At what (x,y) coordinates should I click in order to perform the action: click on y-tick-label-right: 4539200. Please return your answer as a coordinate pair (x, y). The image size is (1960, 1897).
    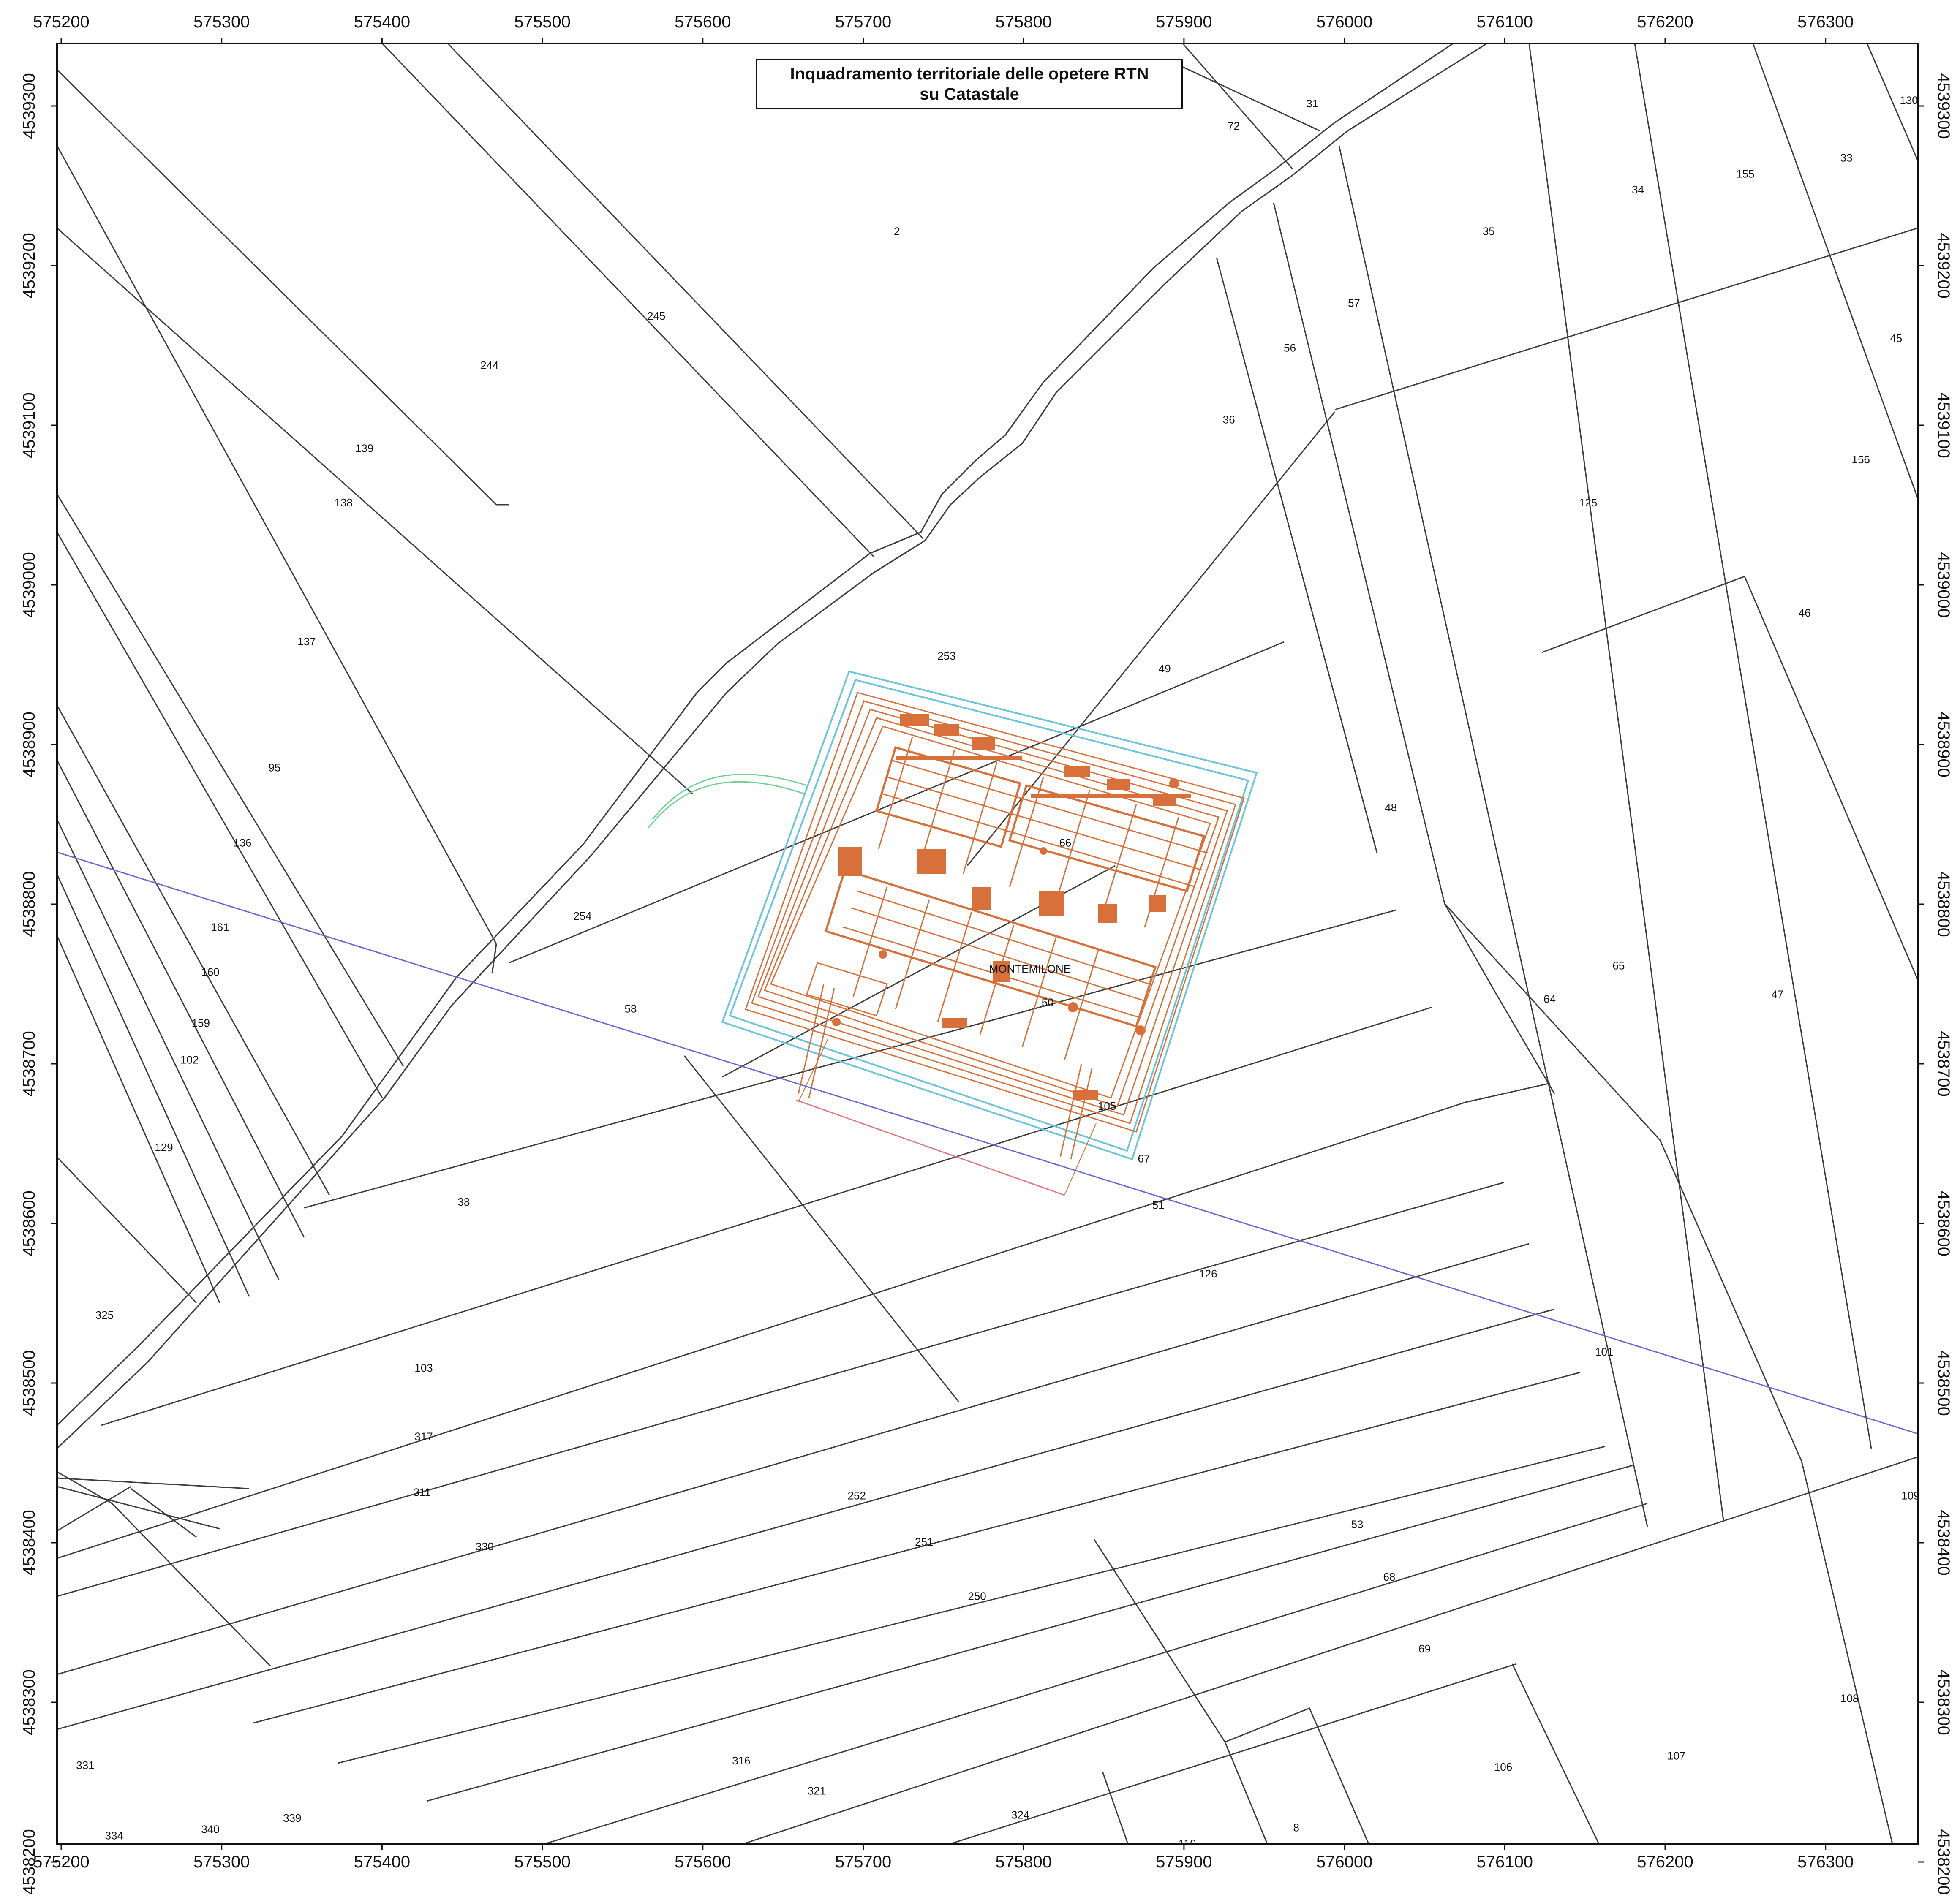
    Looking at the image, I should click on (1944, 266).